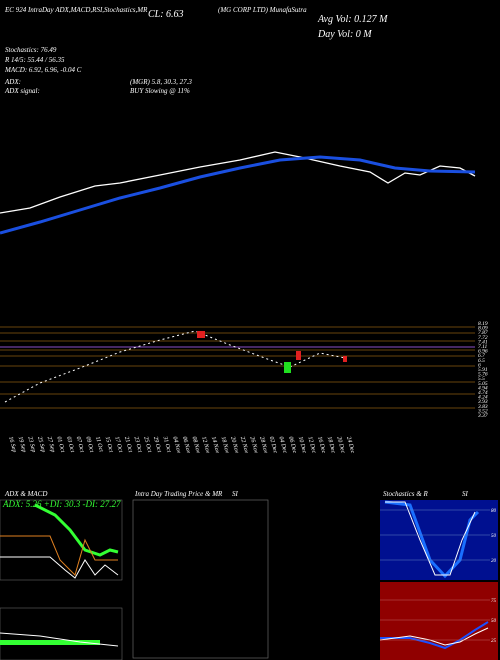 The width and height of the screenshot is (500, 660). I want to click on adx-line, so click(76, 530).